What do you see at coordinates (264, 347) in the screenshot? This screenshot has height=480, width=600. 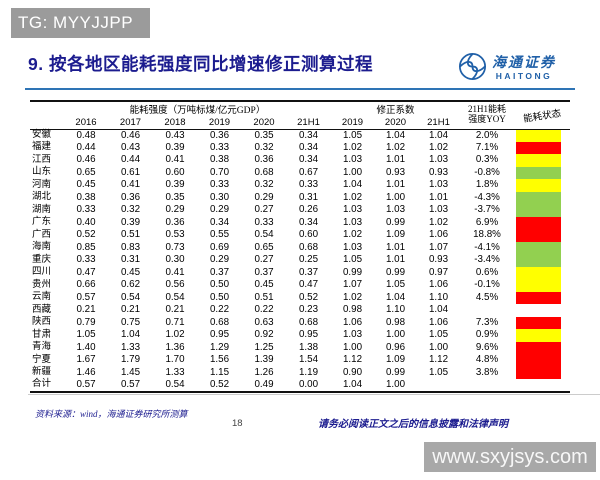 I see `value-cell: 1.25` at bounding box center [264, 347].